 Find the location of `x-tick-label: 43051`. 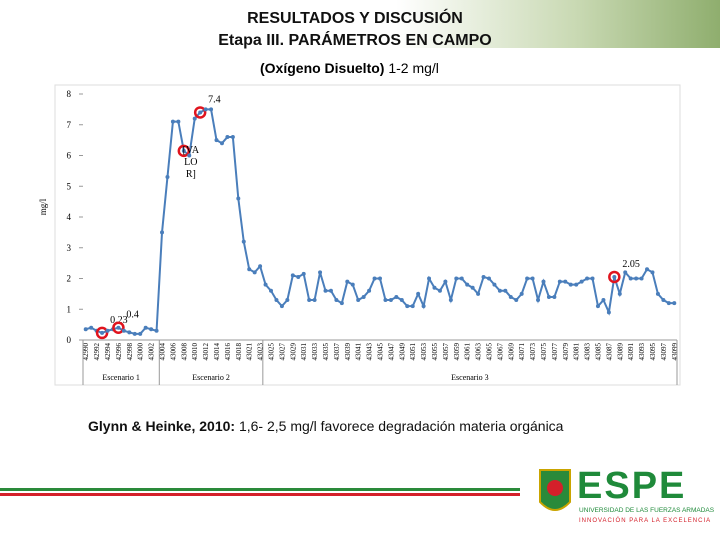

x-tick-label: 43051 is located at coordinates (413, 352).